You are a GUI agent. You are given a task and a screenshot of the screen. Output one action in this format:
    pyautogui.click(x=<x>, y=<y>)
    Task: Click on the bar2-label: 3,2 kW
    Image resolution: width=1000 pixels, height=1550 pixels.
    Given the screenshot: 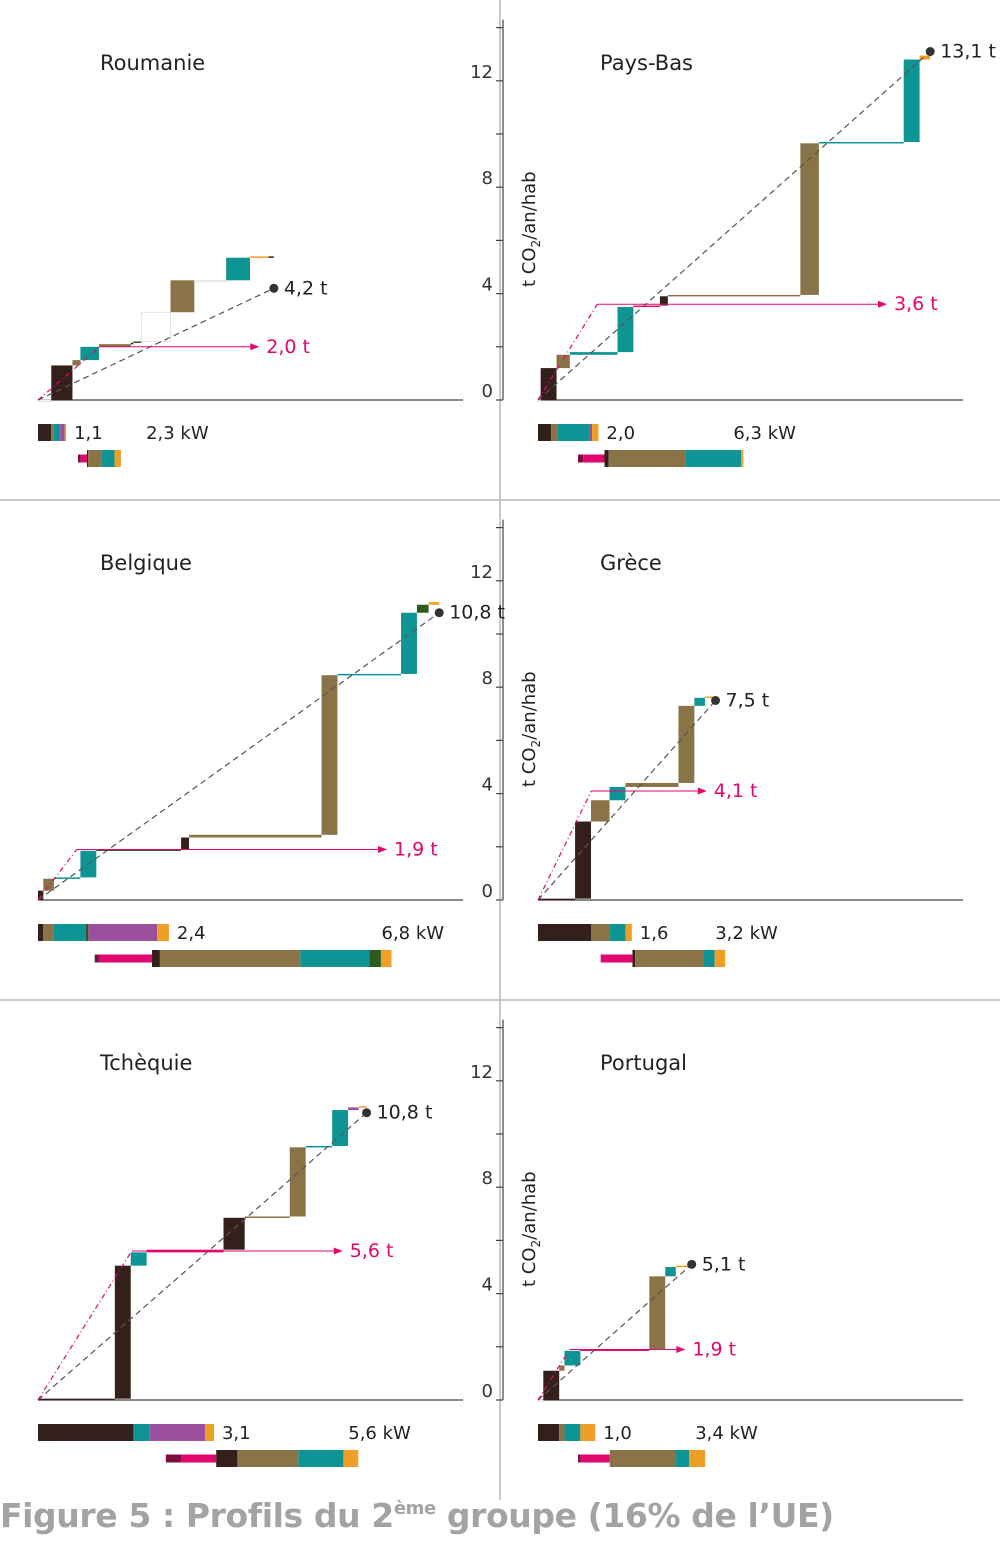 What is the action you would take?
    pyautogui.click(x=746, y=933)
    